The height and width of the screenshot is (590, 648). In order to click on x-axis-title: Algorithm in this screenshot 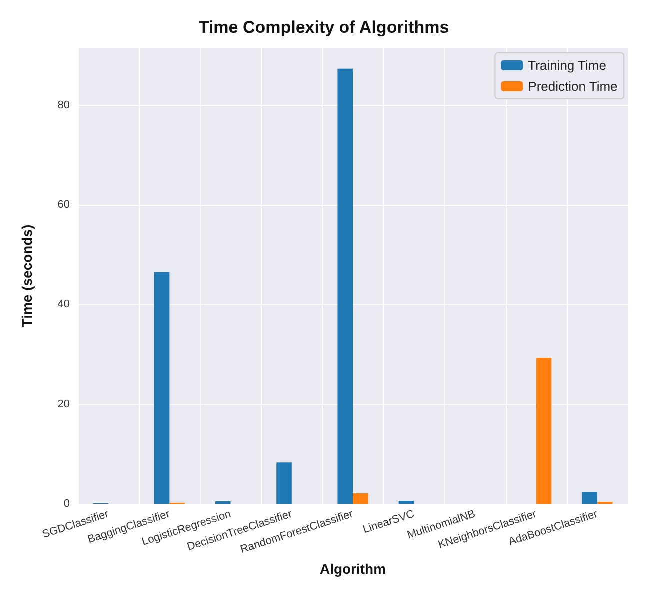, I will do `click(353, 569)`.